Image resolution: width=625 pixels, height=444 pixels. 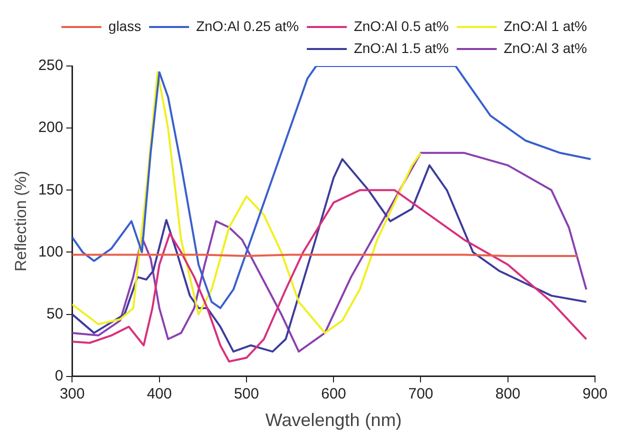 What do you see at coordinates (159, 394) in the screenshot?
I see `x-tick-label: 400` at bounding box center [159, 394].